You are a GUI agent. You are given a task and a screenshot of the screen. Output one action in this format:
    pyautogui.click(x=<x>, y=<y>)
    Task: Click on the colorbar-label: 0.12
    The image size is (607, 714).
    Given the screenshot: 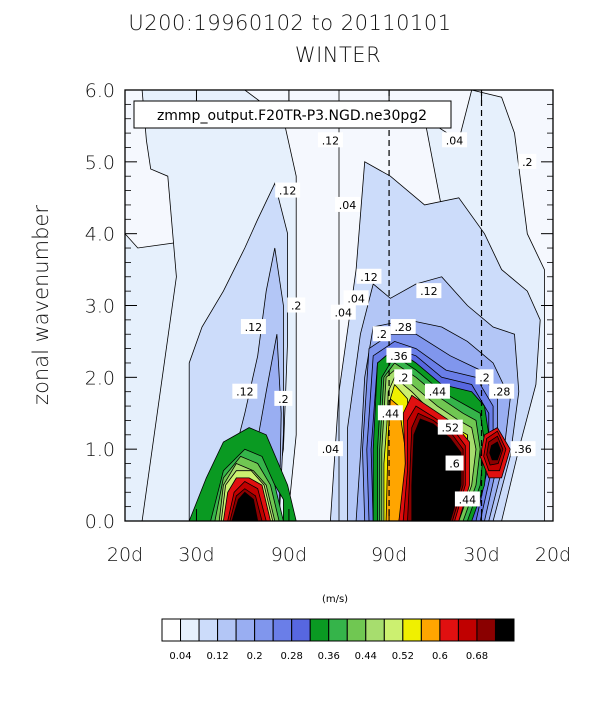 What is the action you would take?
    pyautogui.click(x=217, y=656)
    